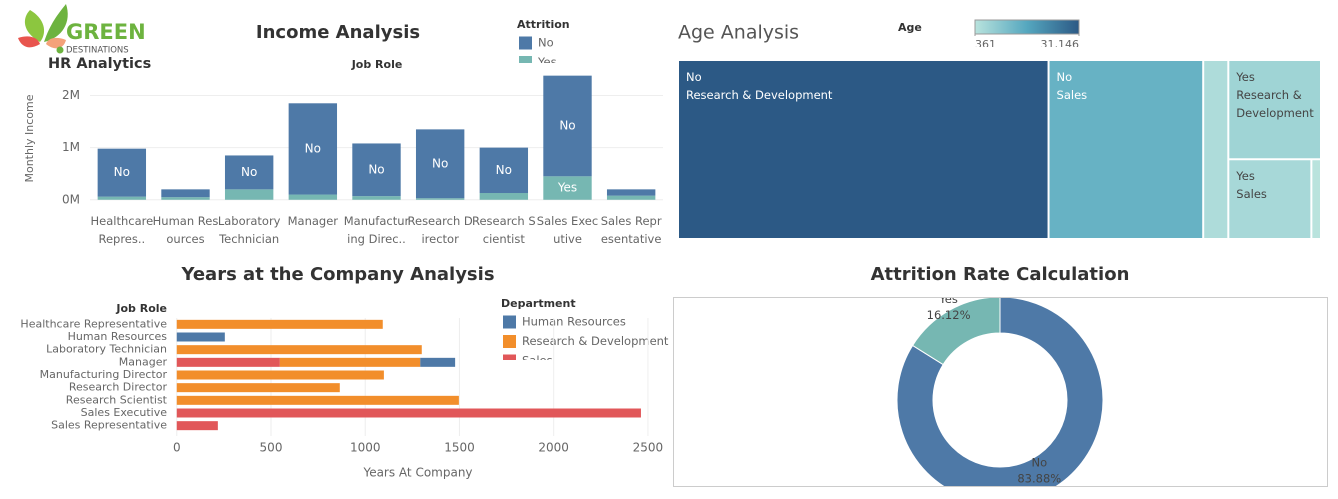 The width and height of the screenshot is (1338, 499). What do you see at coordinates (71, 199) in the screenshot?
I see `y-tick-label: 0M` at bounding box center [71, 199].